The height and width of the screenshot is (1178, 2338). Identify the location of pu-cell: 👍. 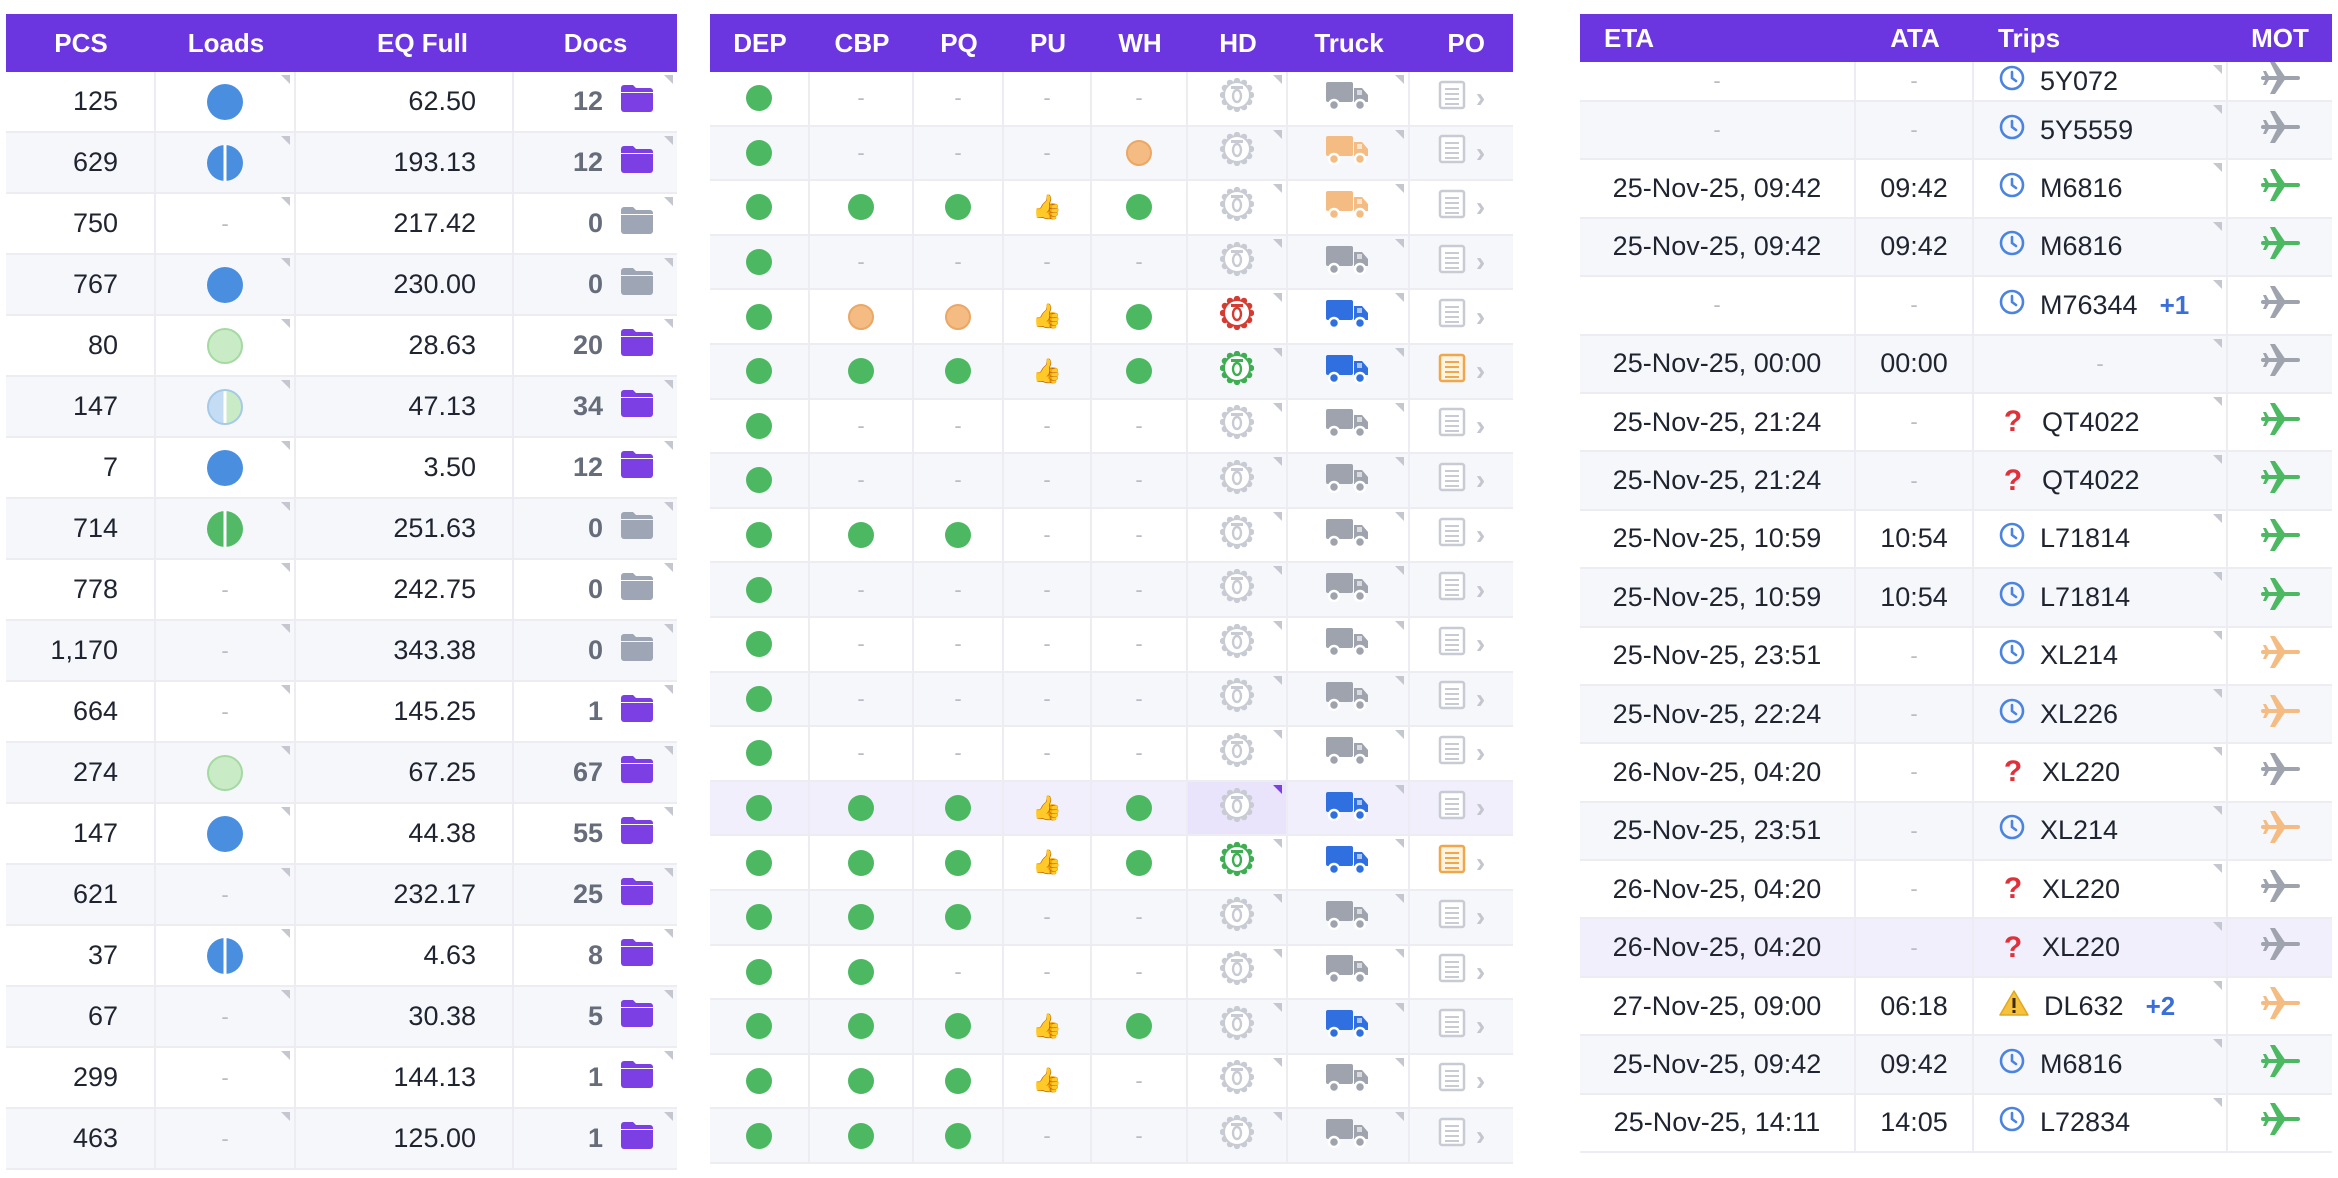
(1048, 207).